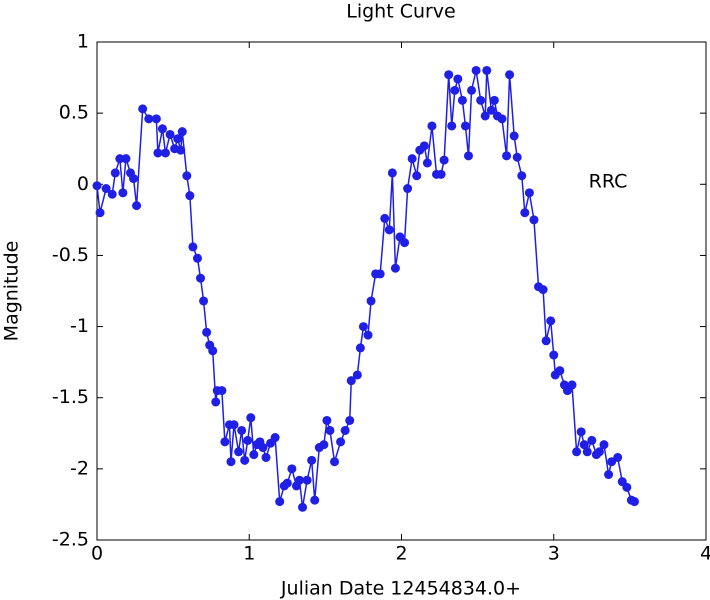 This screenshot has width=710, height=600. I want to click on chart-title: Light Curve, so click(401, 12).